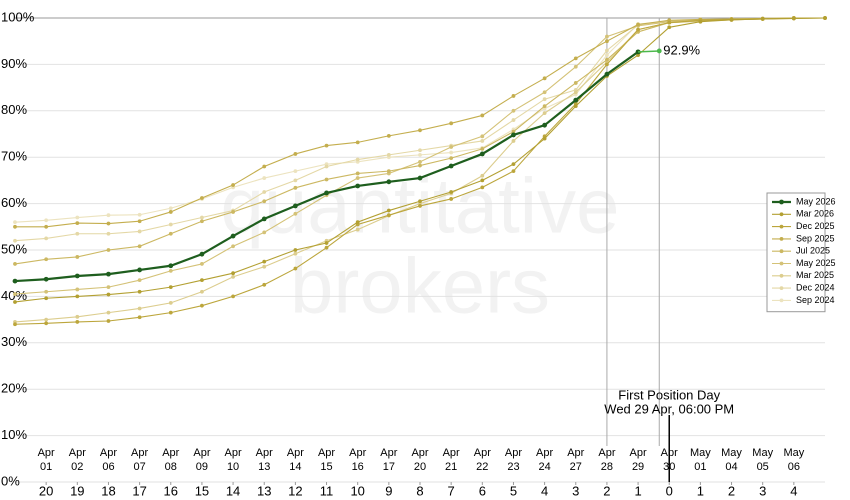 This screenshot has height=500, width=850. What do you see at coordinates (576, 467) in the screenshot?
I see `x-date-day: 27` at bounding box center [576, 467].